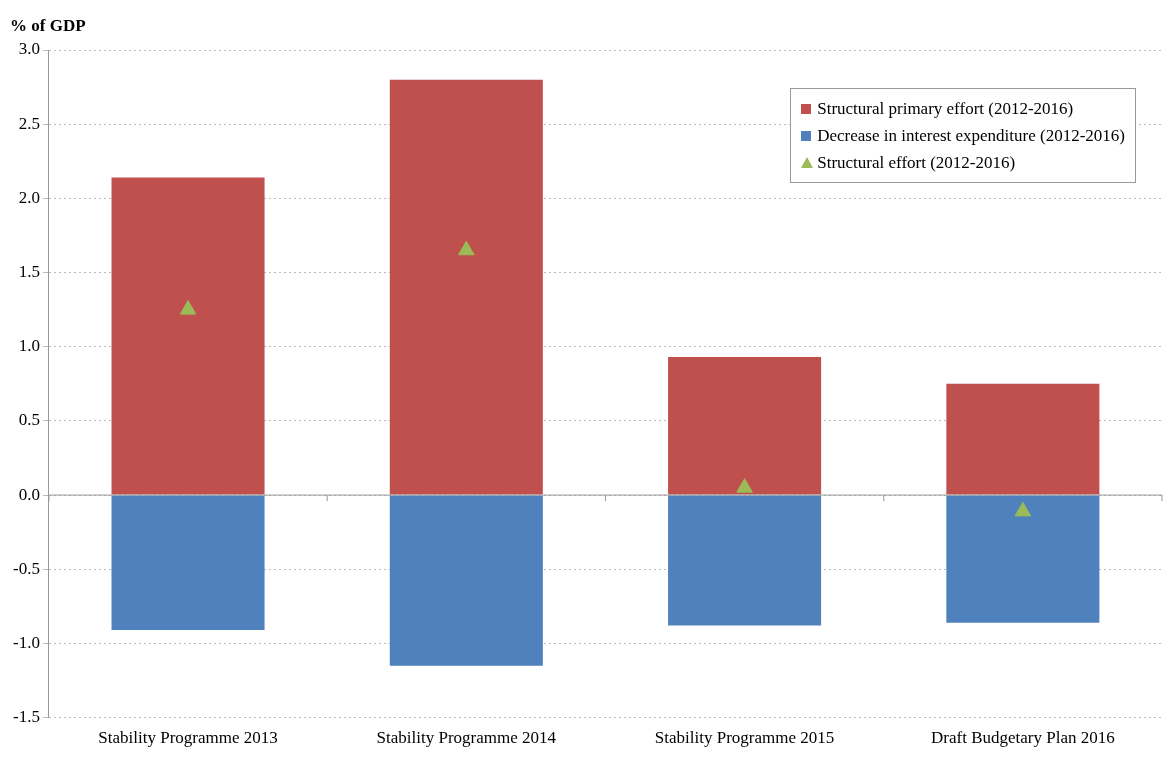 The height and width of the screenshot is (762, 1172). What do you see at coordinates (26, 717) in the screenshot?
I see `y-tick-label: -1.5` at bounding box center [26, 717].